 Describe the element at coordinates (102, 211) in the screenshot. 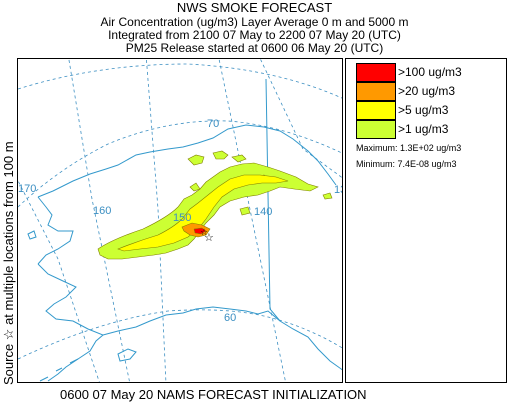

I see `lon-label-160: 160` at that location.